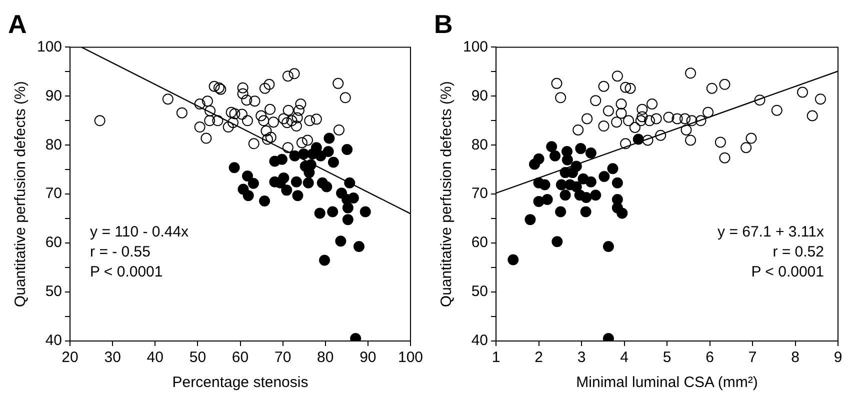 This screenshot has height=400, width=852. What do you see at coordinates (752, 357) in the screenshot?
I see `x-tick-label: 7` at bounding box center [752, 357].